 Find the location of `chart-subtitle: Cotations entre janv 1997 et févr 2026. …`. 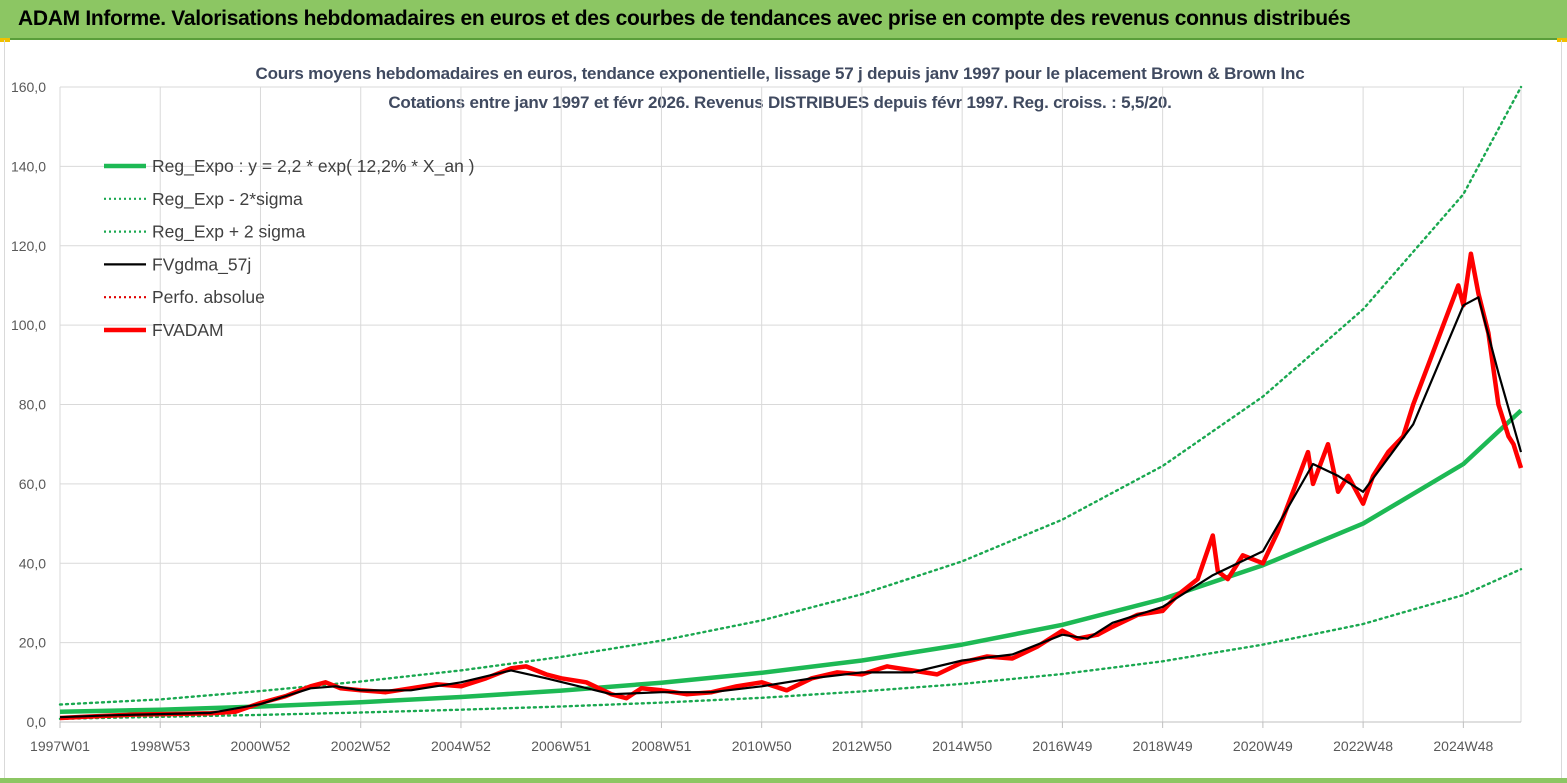

chart-subtitle: Cotations entre janv 1997 et févr 2026. … is located at coordinates (780, 102).